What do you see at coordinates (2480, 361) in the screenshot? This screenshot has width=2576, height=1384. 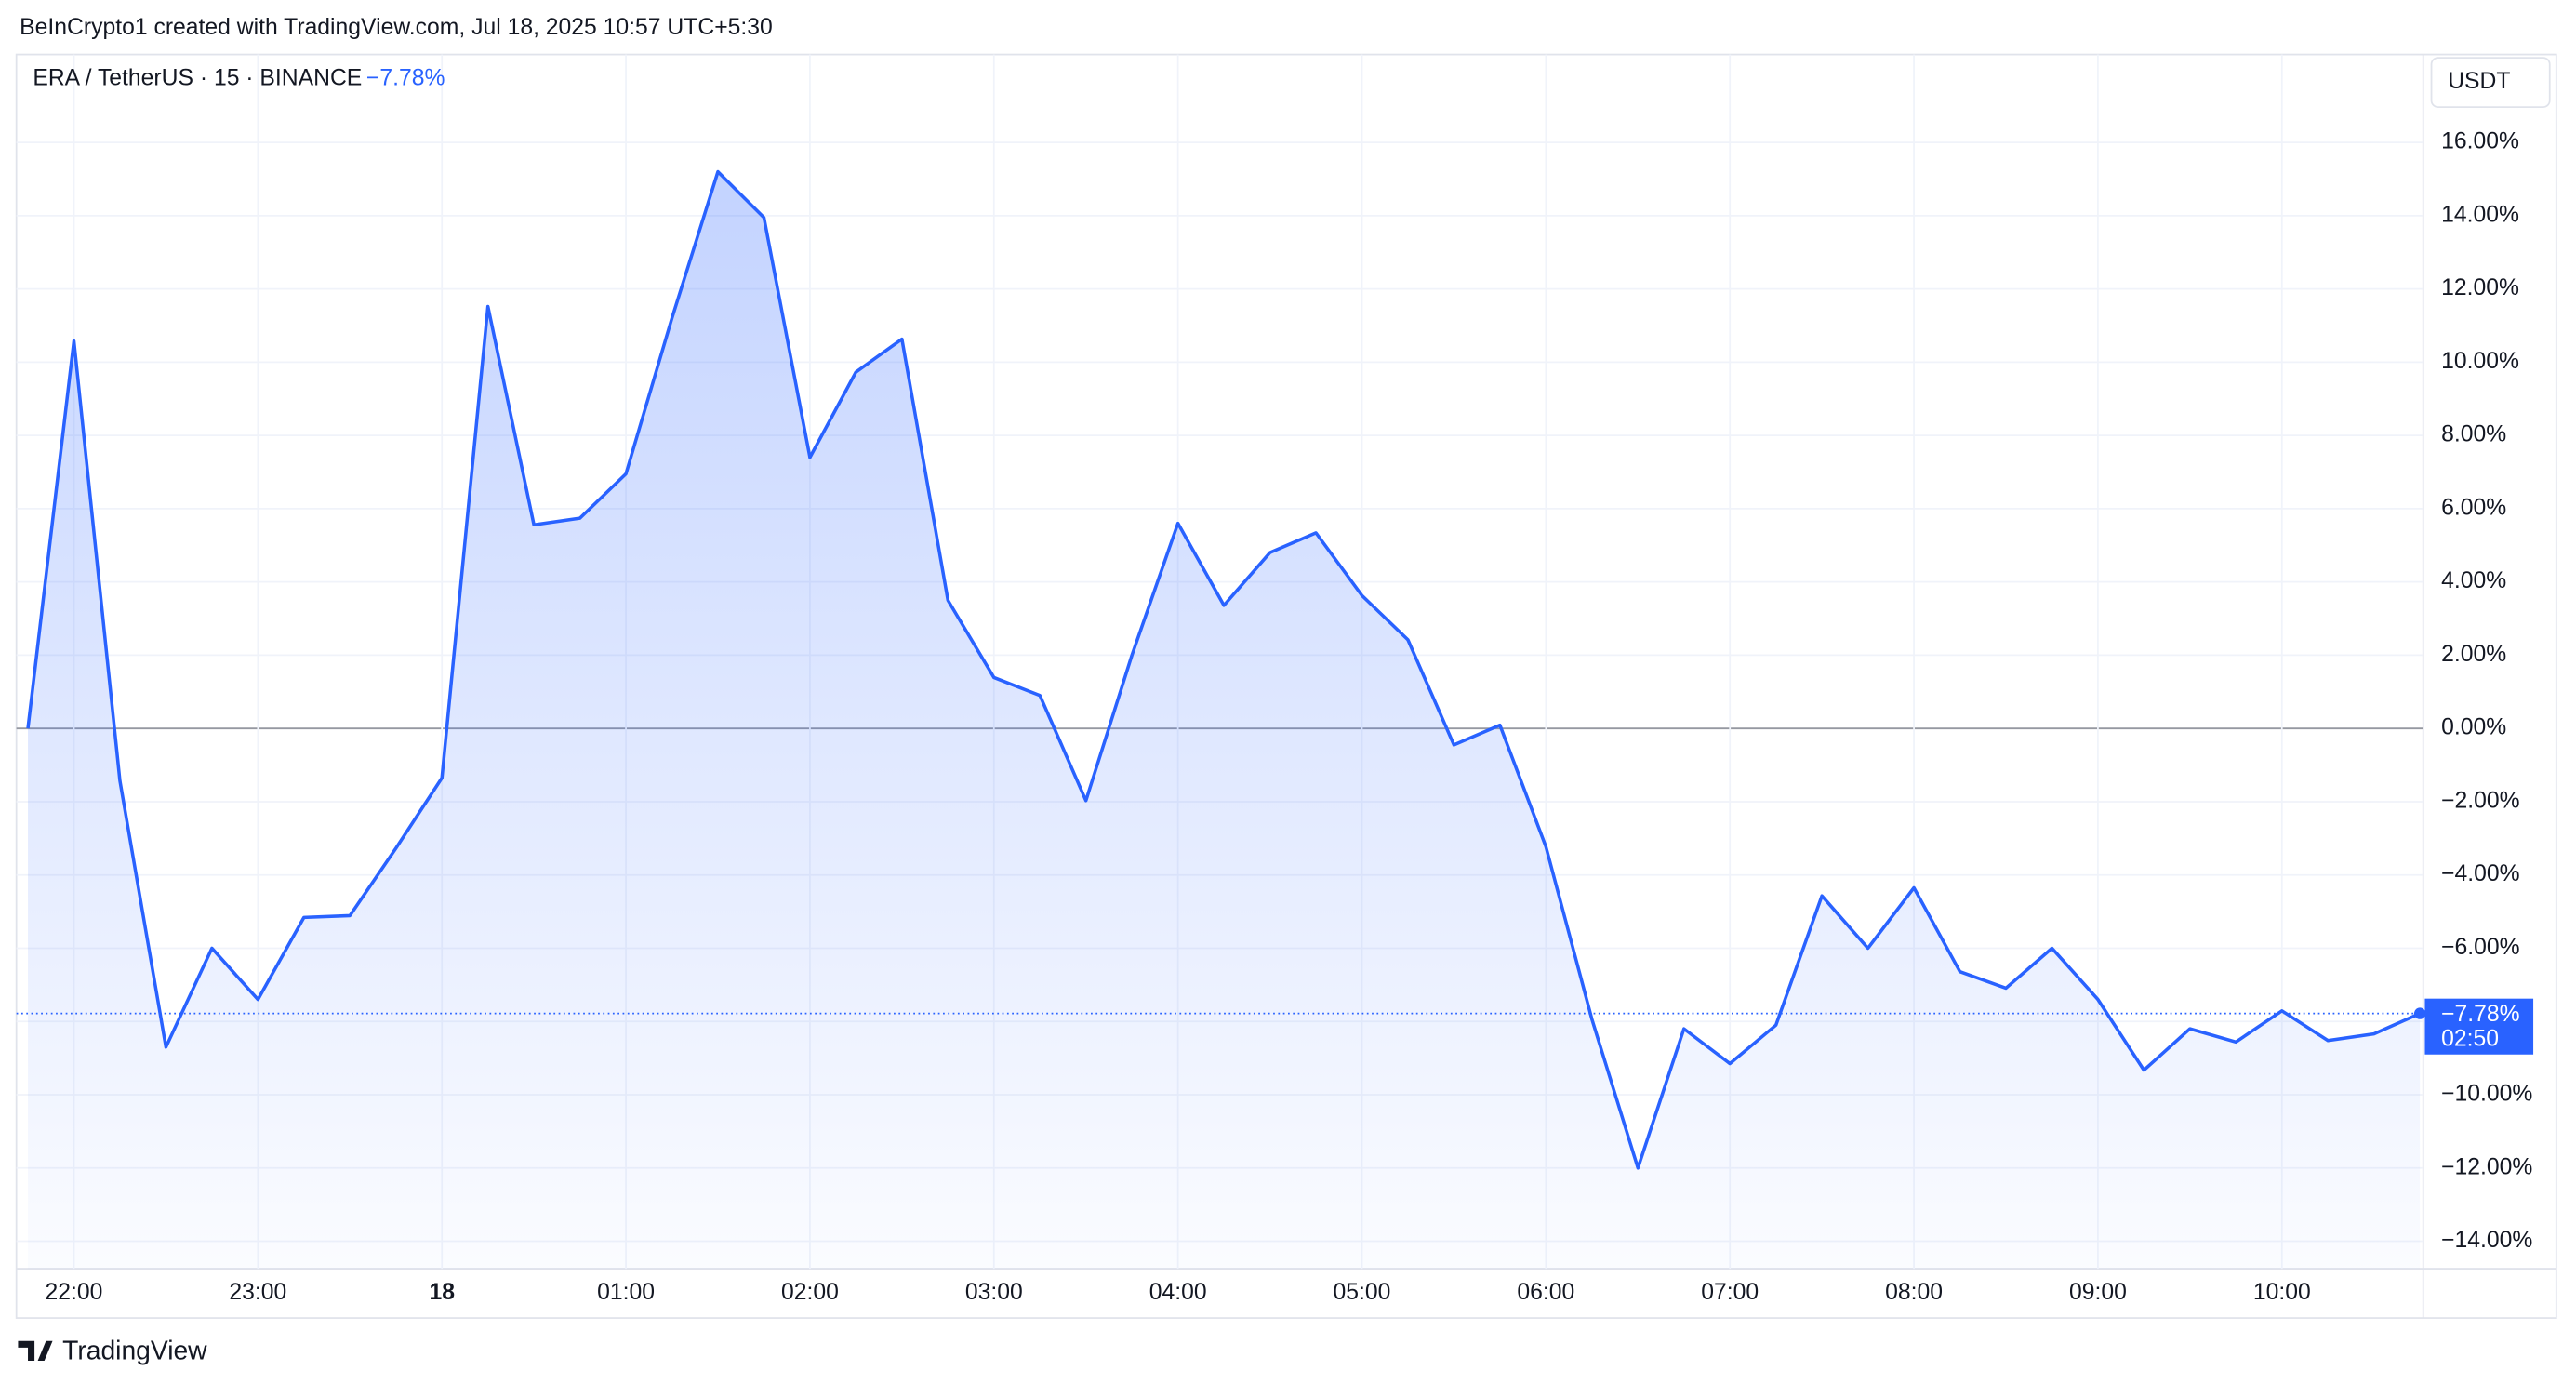 I see `y-tick-label: 10.00%` at bounding box center [2480, 361].